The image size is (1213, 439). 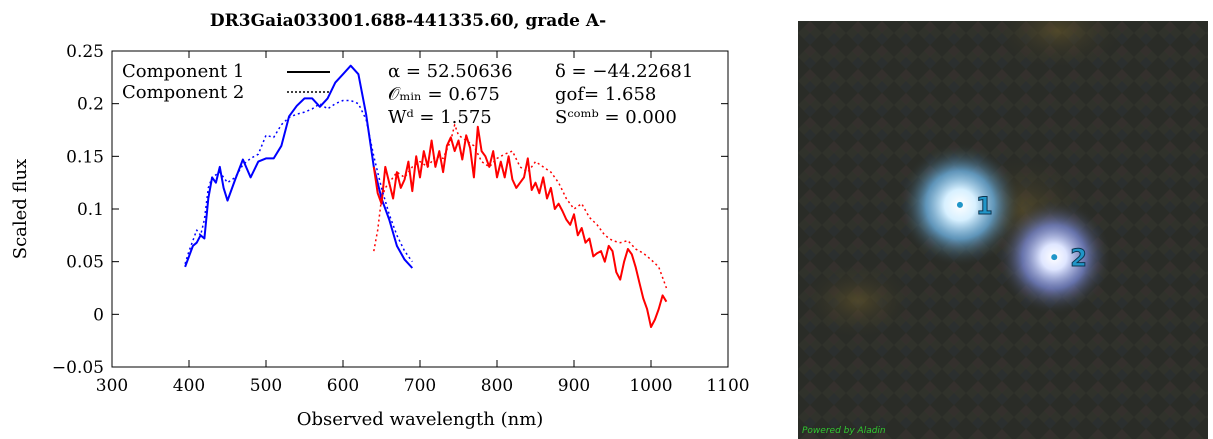 What do you see at coordinates (450, 71) in the screenshot?
I see `annotation-alpha: α = 52.50636` at bounding box center [450, 71].